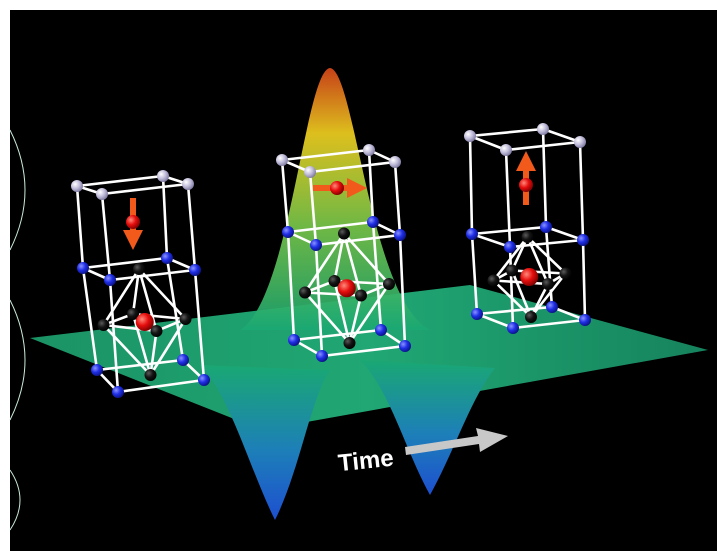 Image resolution: width=717 pixels, height=551 pixels. I want to click on surface-trough-left, so click(265, 442).